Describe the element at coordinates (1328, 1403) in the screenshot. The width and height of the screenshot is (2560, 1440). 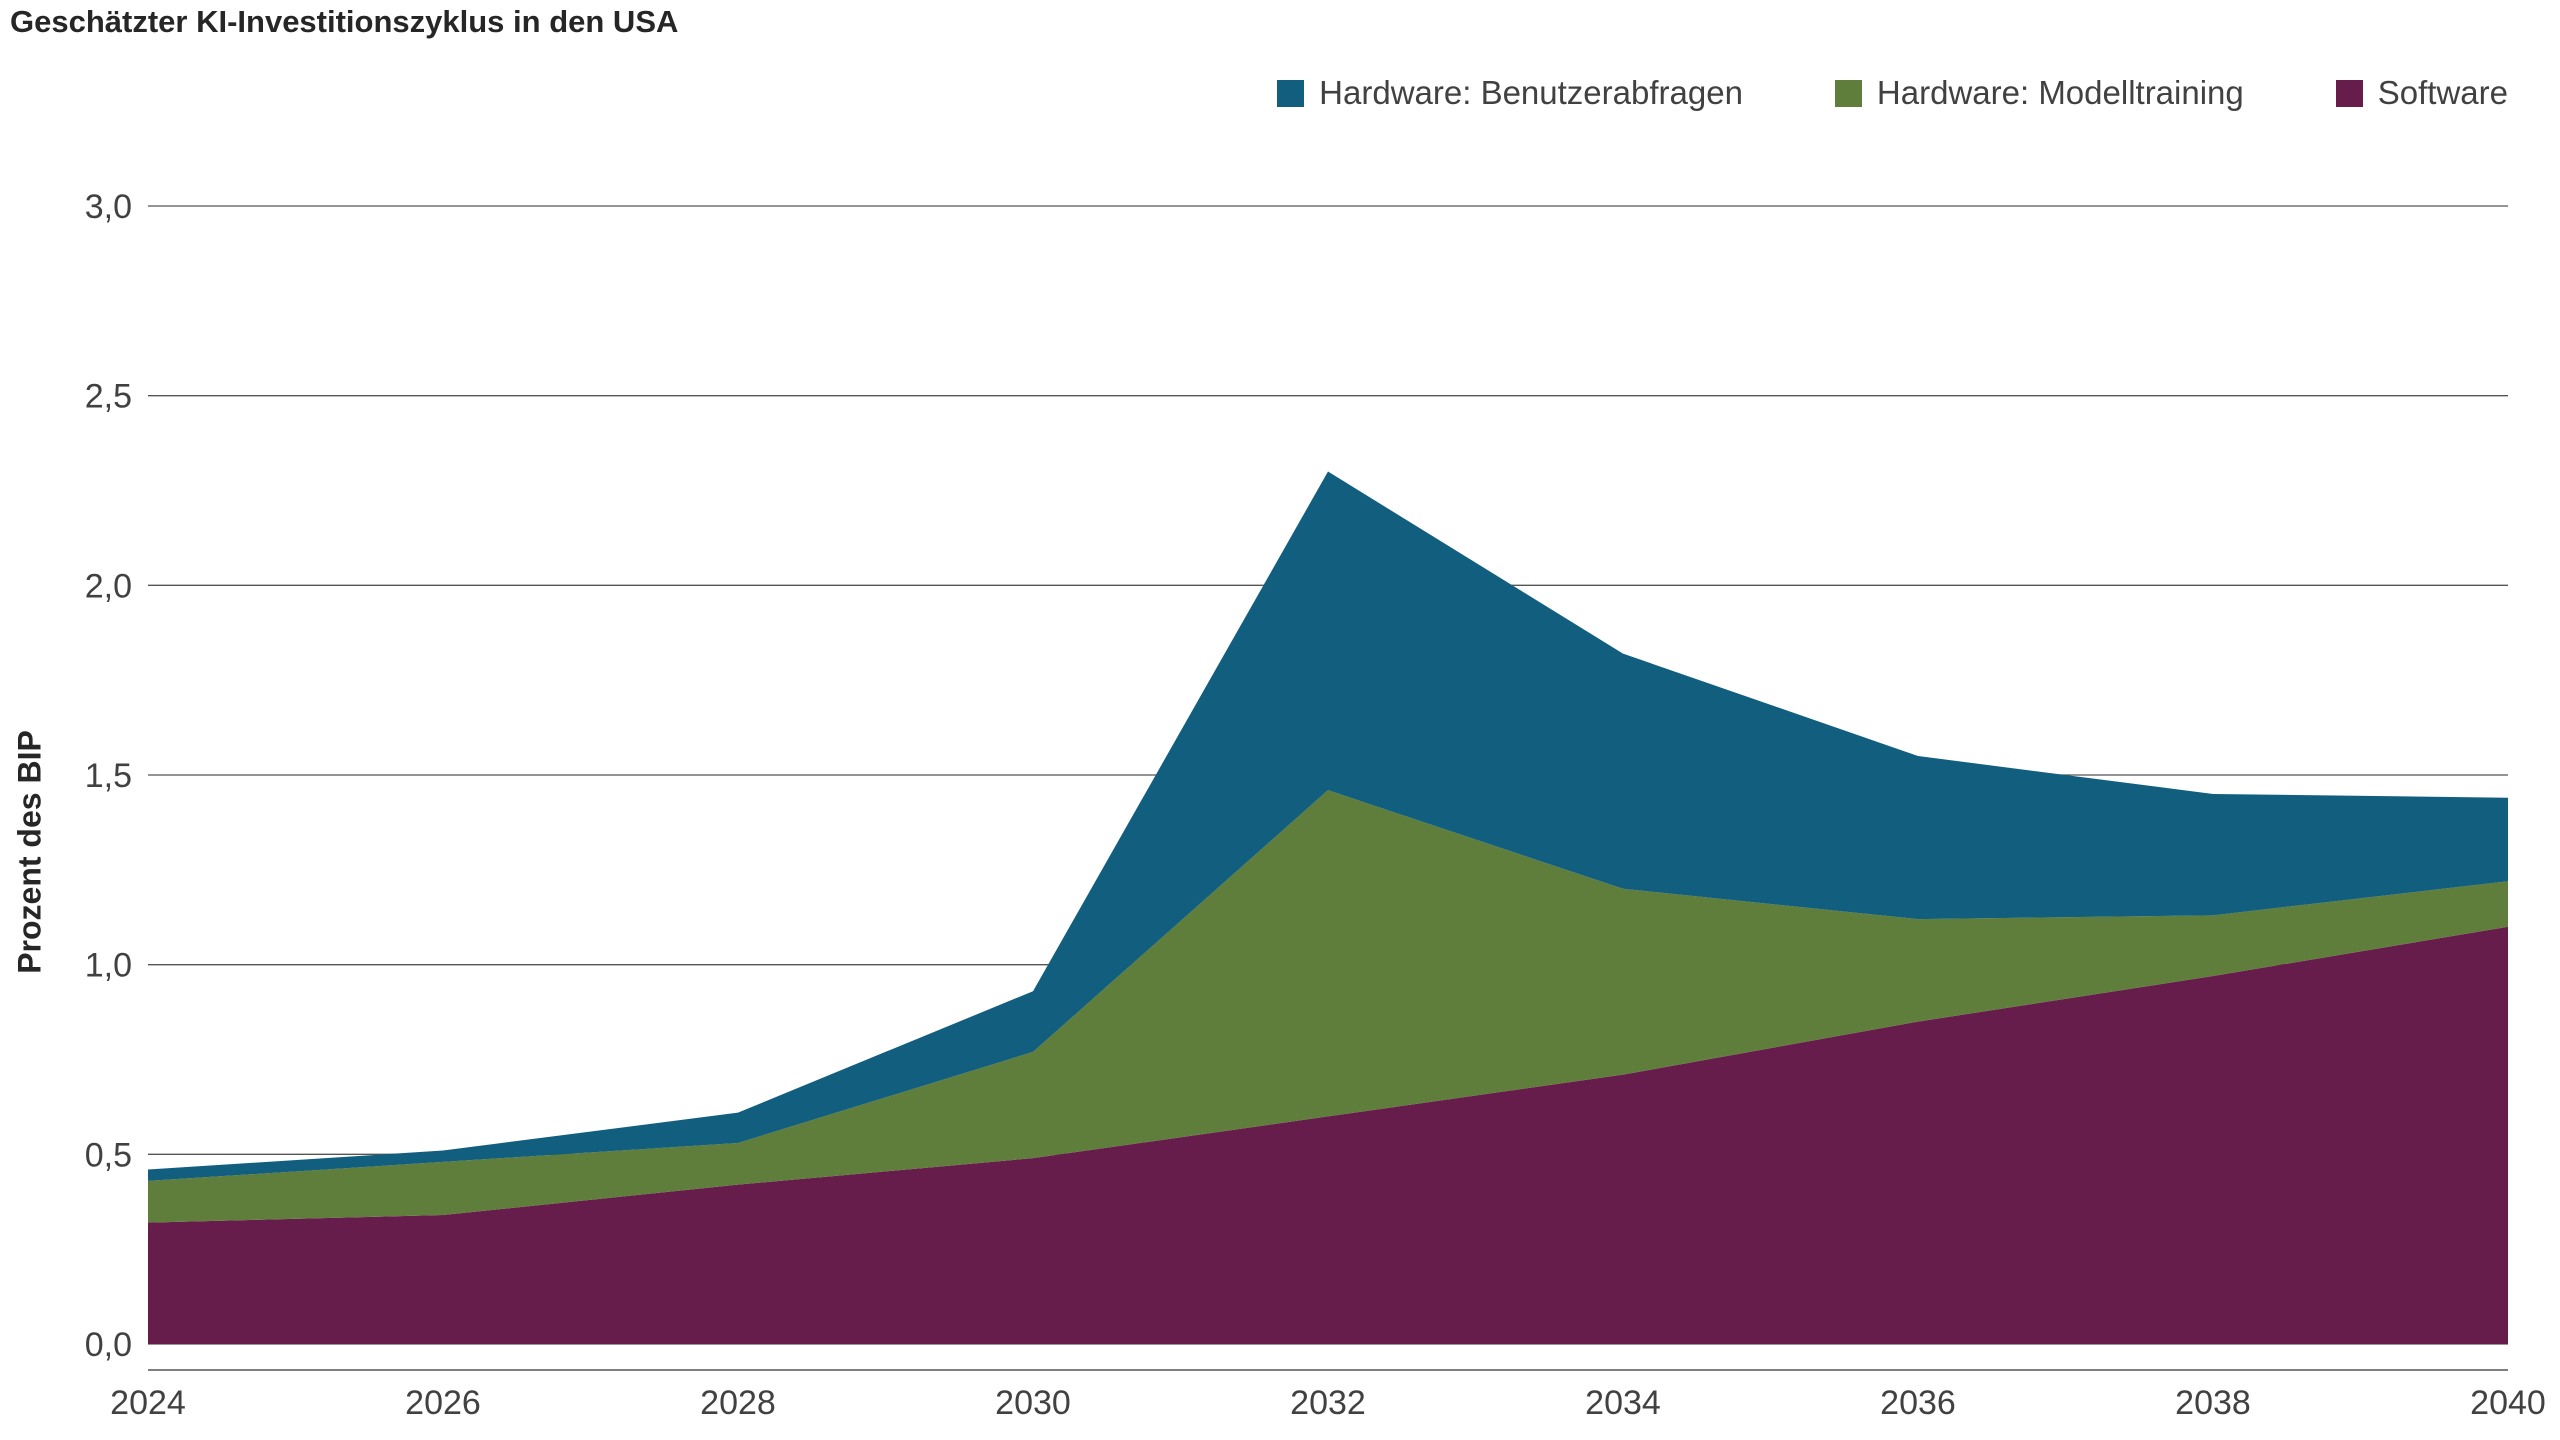
I see `x-tick-label: 2032` at that location.